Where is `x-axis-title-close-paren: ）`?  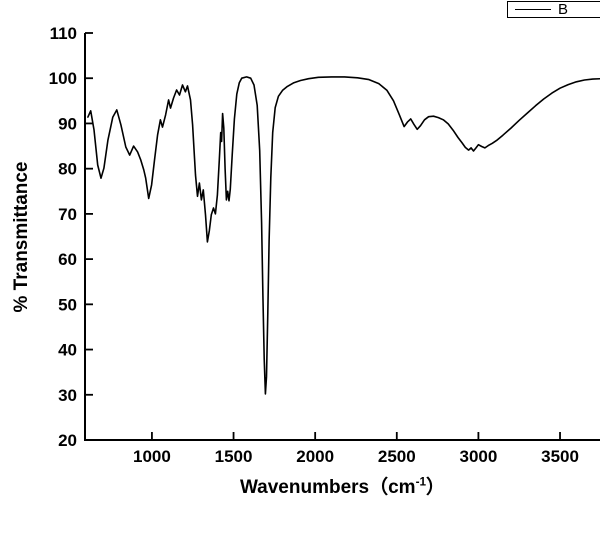 x-axis-title-close-paren: ） is located at coordinates (436, 487).